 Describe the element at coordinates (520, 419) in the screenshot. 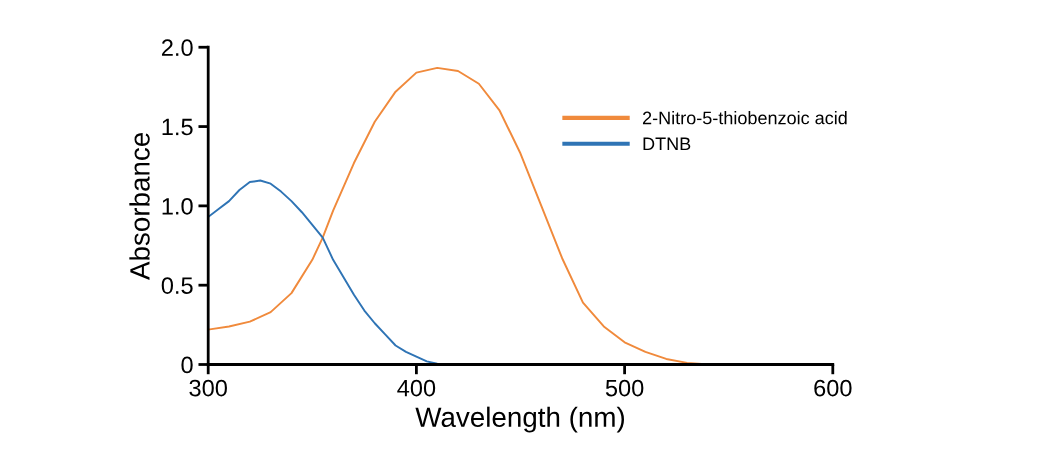

I see `x-axis-title: Wavelength (nm)` at that location.